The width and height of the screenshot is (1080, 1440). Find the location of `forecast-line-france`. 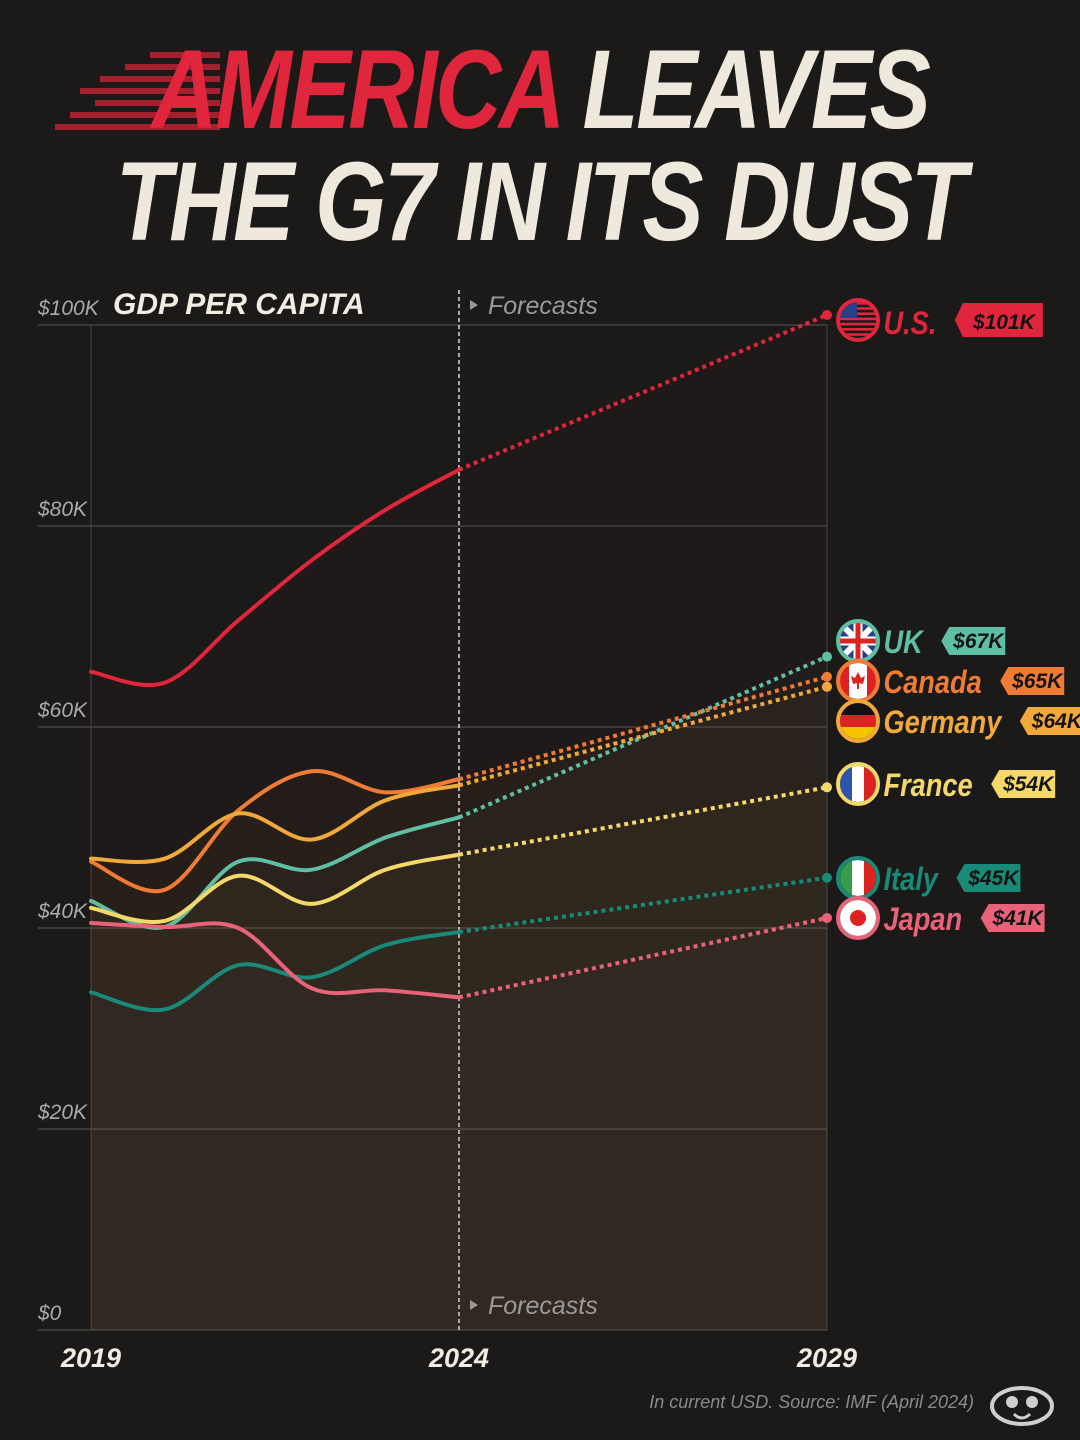

forecast-line-france is located at coordinates (643, 821).